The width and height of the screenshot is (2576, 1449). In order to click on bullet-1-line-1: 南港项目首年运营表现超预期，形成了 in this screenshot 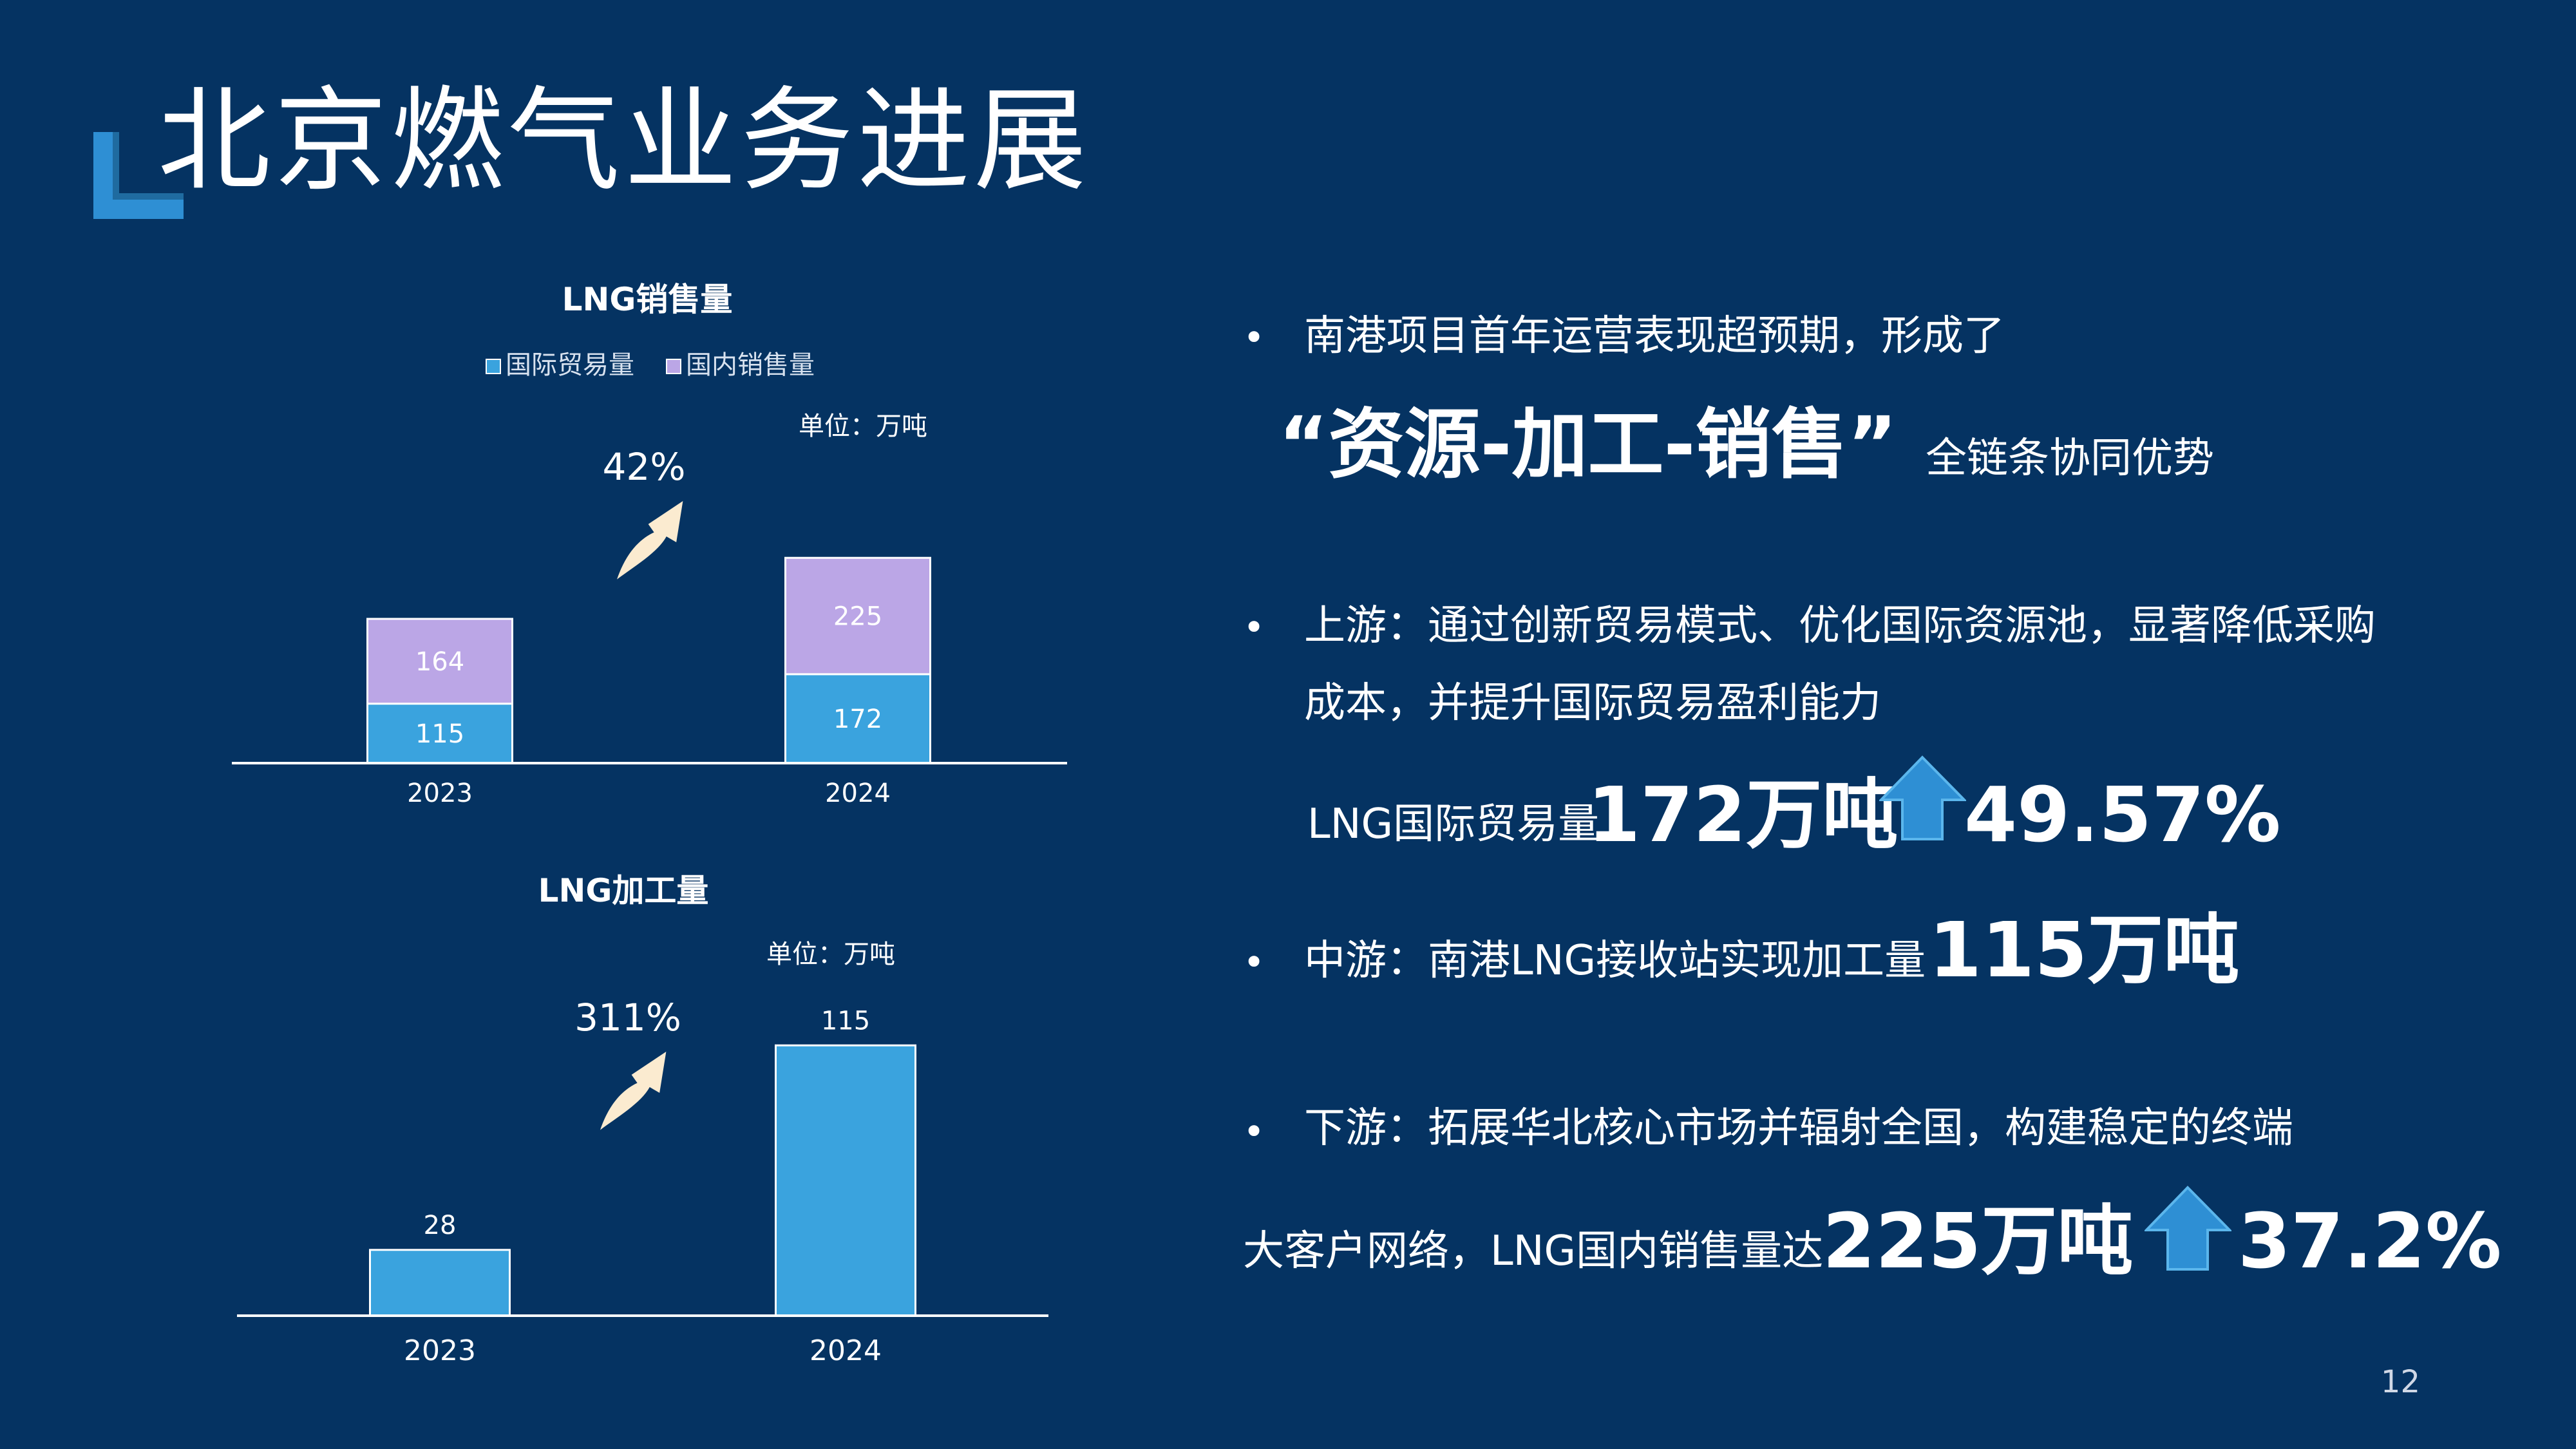, I will do `click(1655, 336)`.